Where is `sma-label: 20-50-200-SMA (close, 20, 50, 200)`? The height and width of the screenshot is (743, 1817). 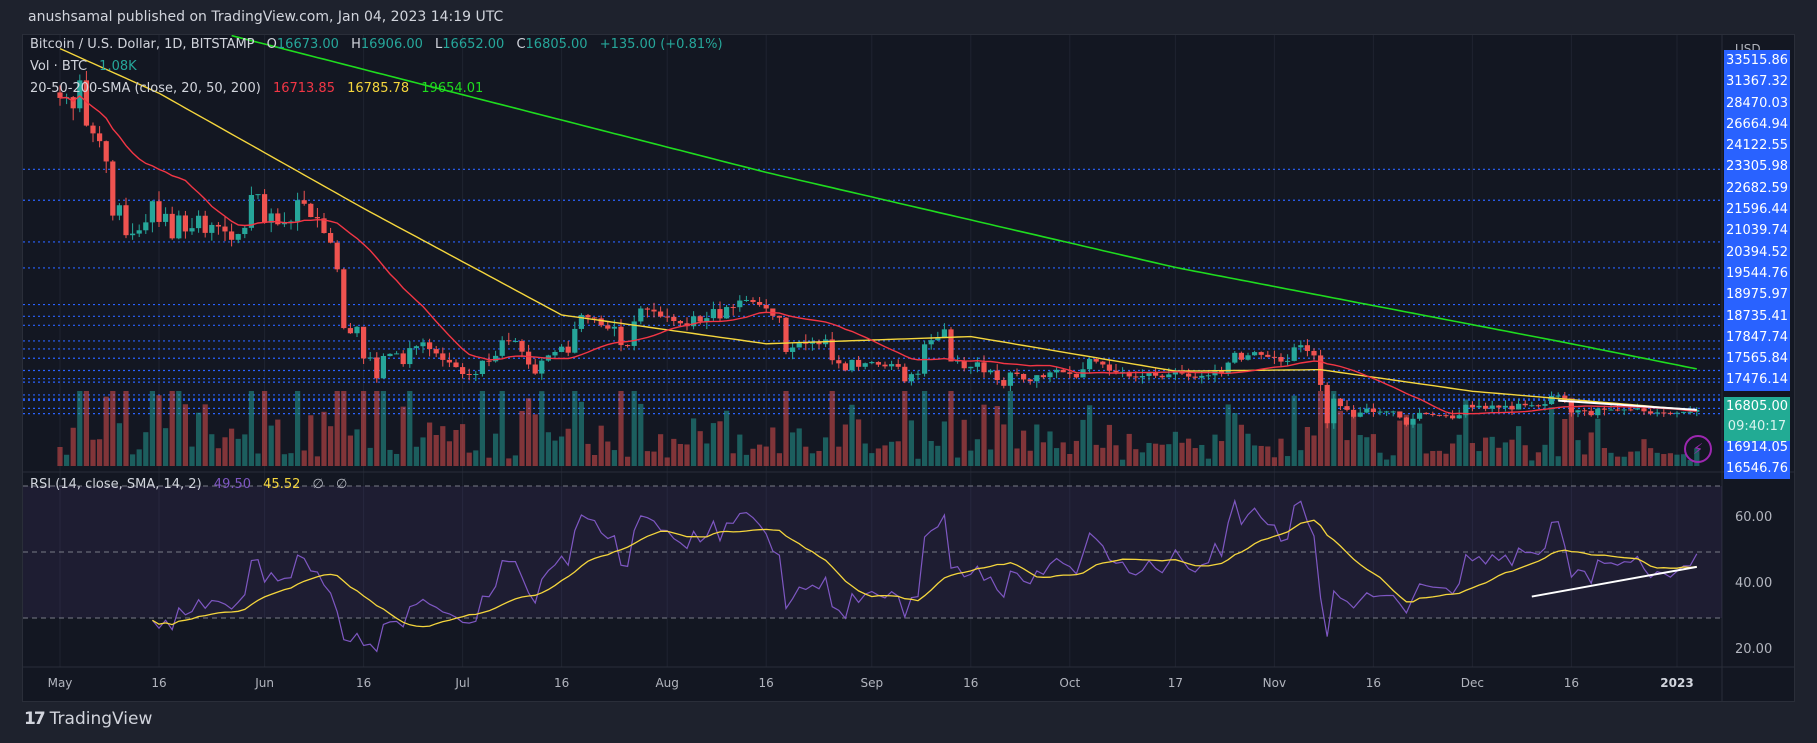
sma-label: 20-50-200-SMA (close, 20, 50, 200) is located at coordinates (145, 88).